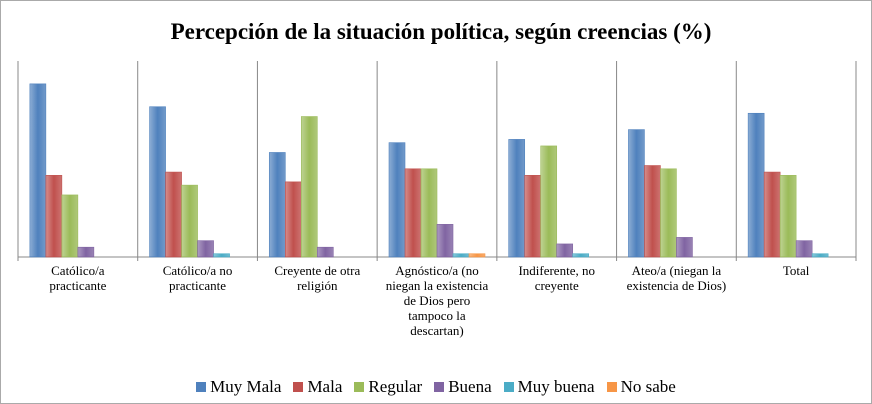  I want to click on legend-item: Mala, so click(317, 387).